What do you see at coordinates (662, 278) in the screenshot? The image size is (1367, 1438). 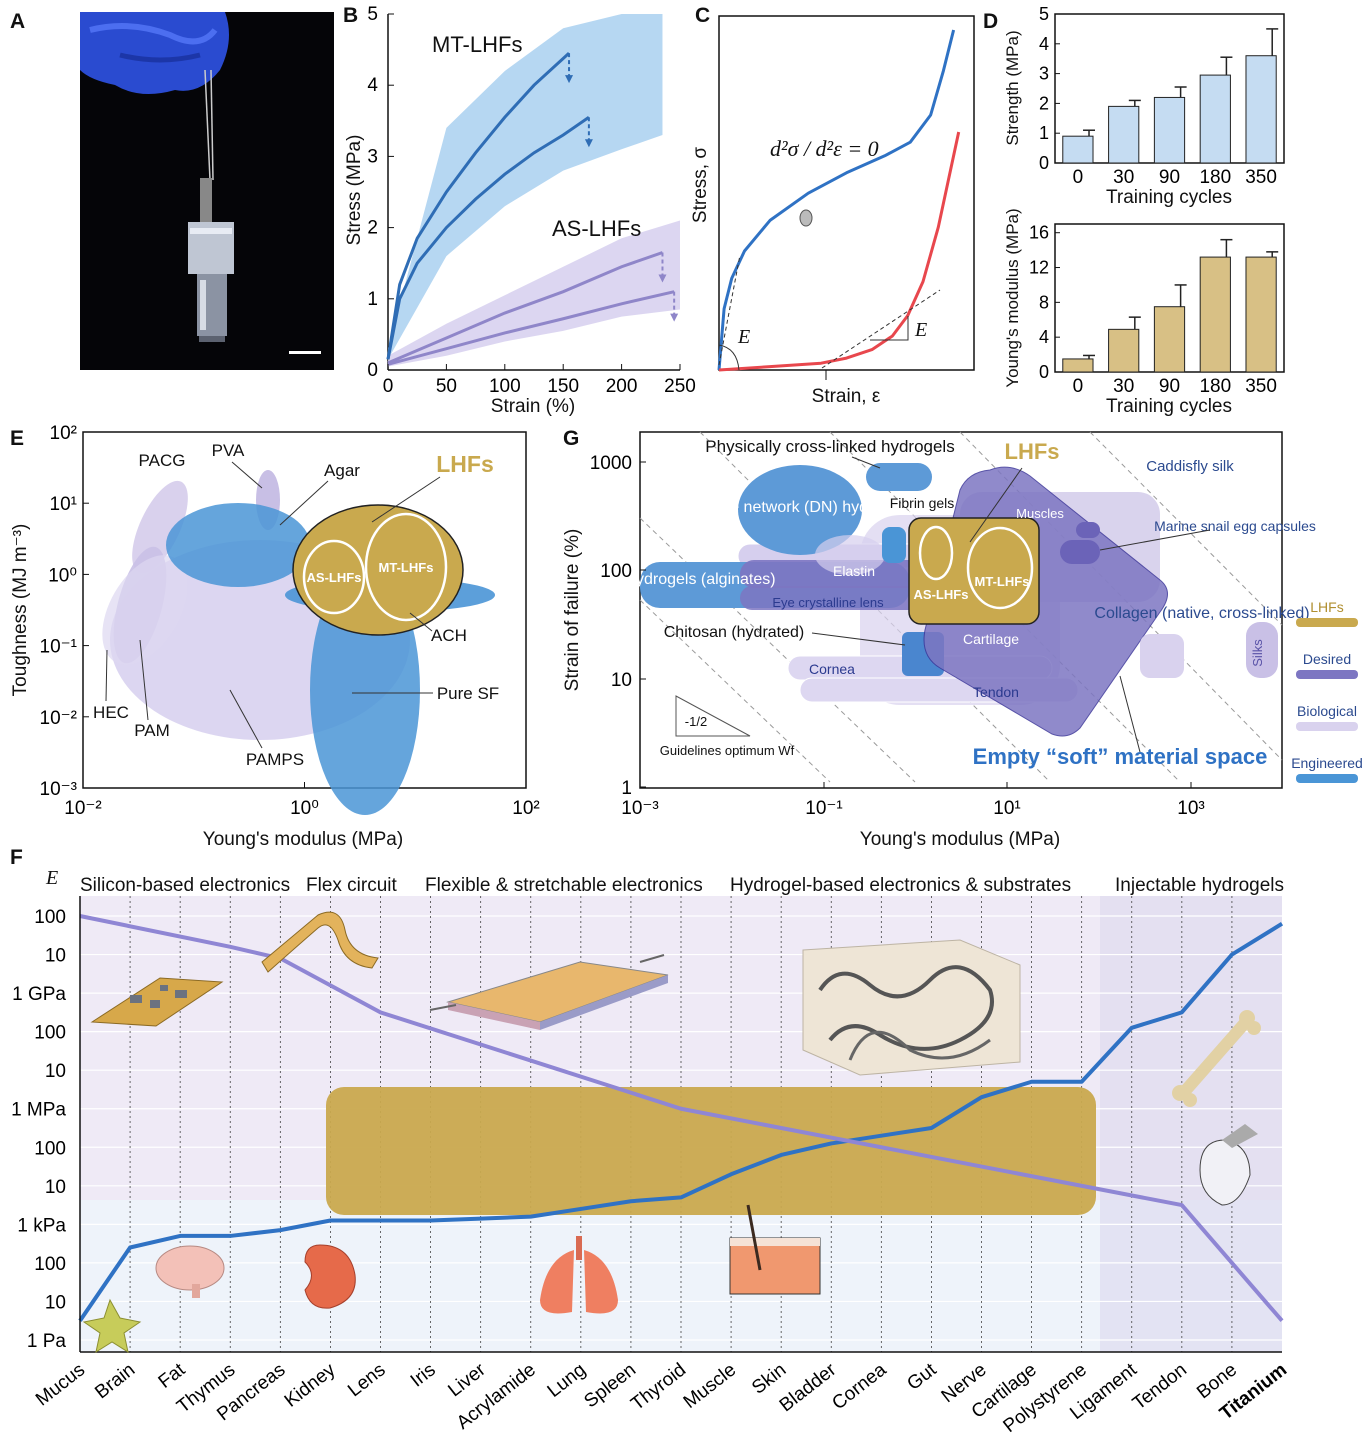 I see `failure-arrowhead` at bounding box center [662, 278].